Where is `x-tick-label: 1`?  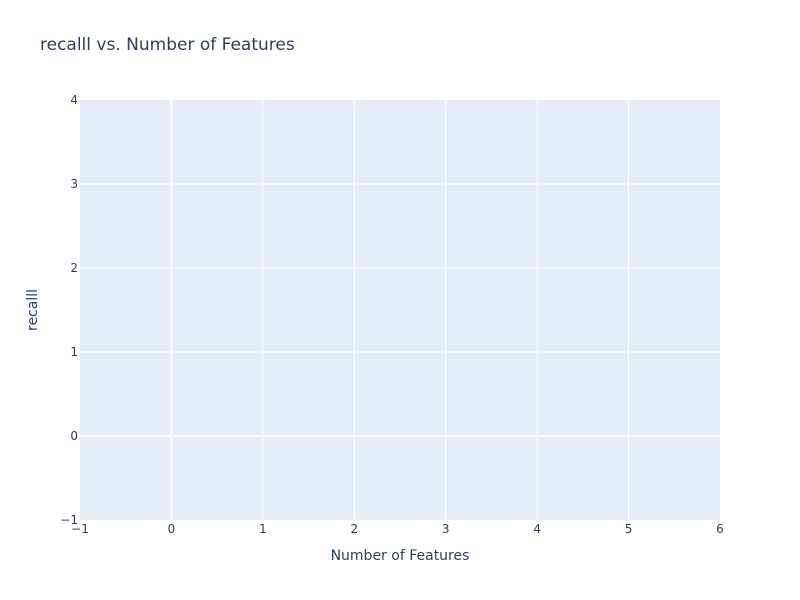 x-tick-label: 1 is located at coordinates (263, 529).